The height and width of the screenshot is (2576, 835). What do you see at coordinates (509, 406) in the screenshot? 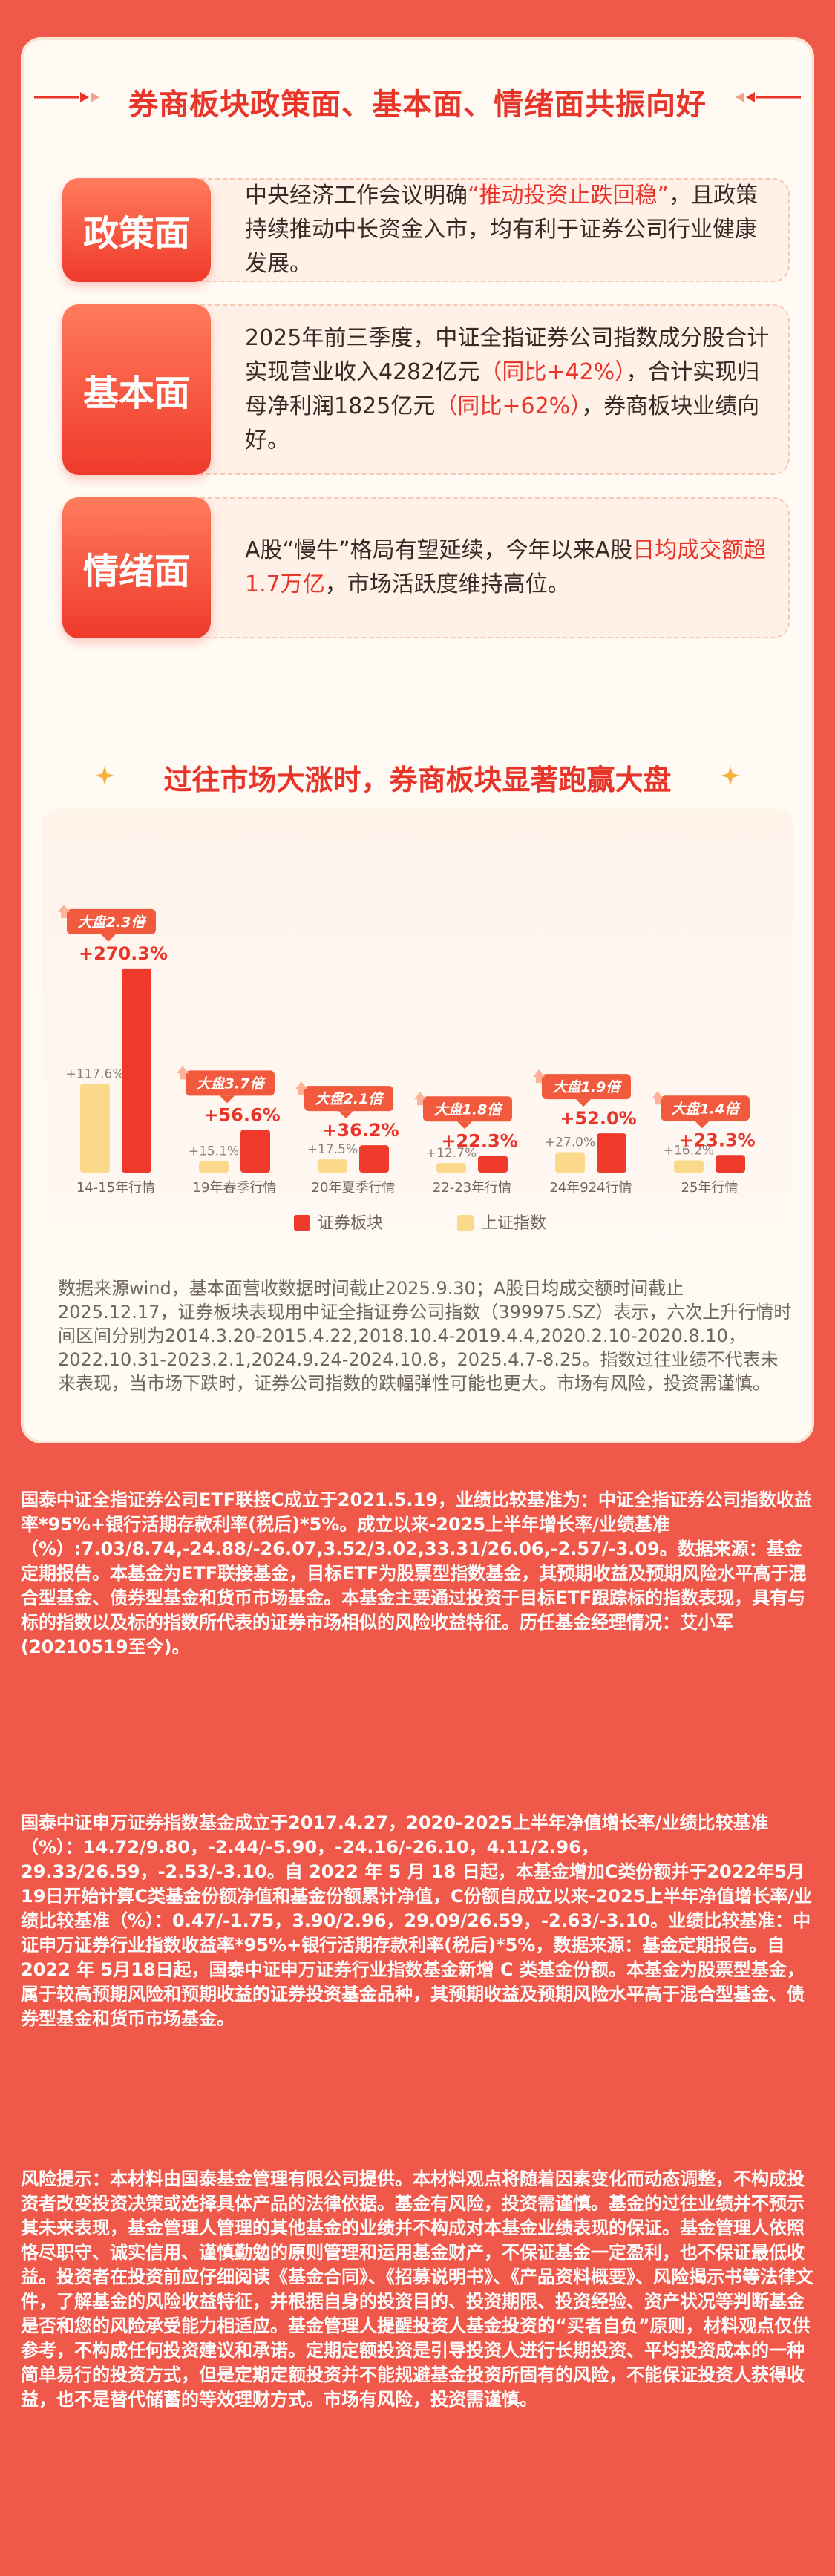
I see `highlight-text: （同比+62%）` at bounding box center [509, 406].